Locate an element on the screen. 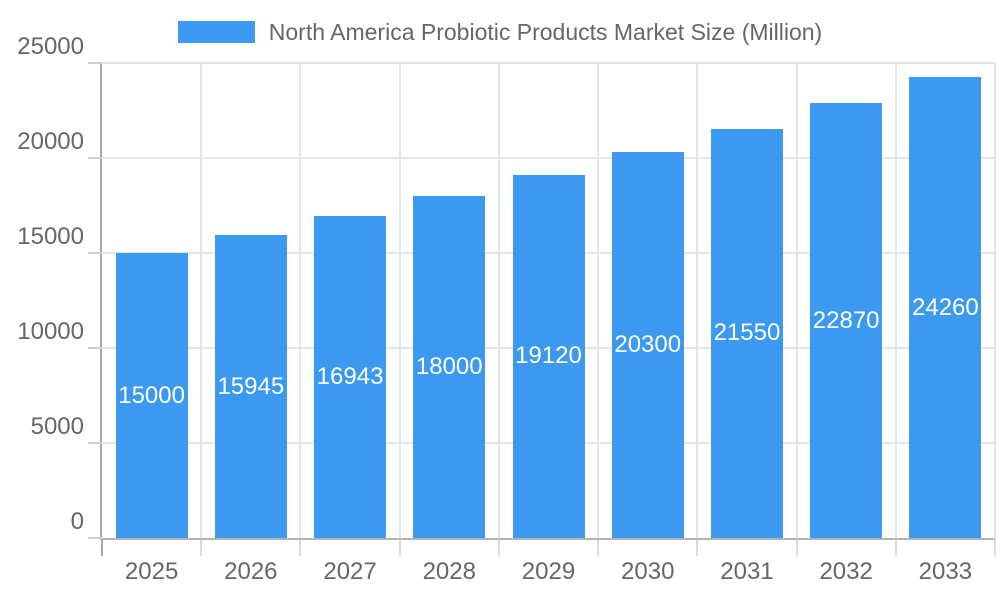  y-tick-label: 15000 is located at coordinates (50, 236).